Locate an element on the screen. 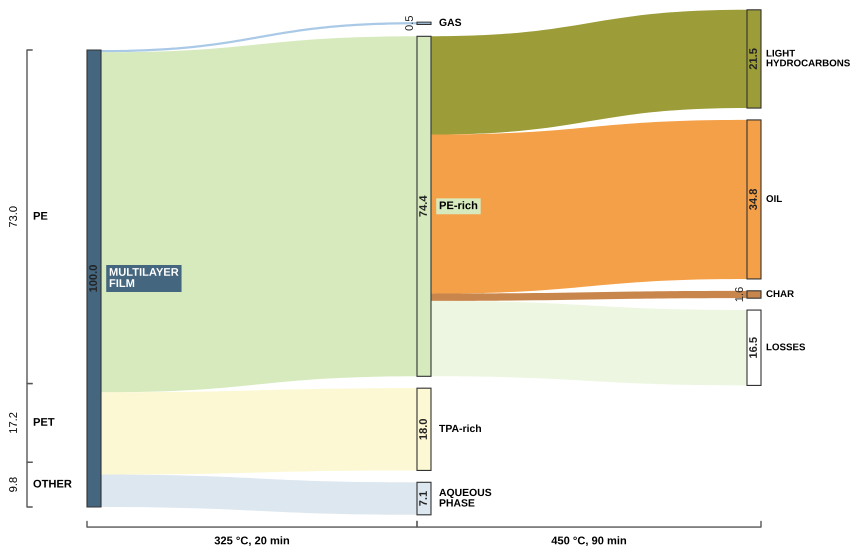 The height and width of the screenshot is (548, 856). category-label: PE is located at coordinates (41, 216).